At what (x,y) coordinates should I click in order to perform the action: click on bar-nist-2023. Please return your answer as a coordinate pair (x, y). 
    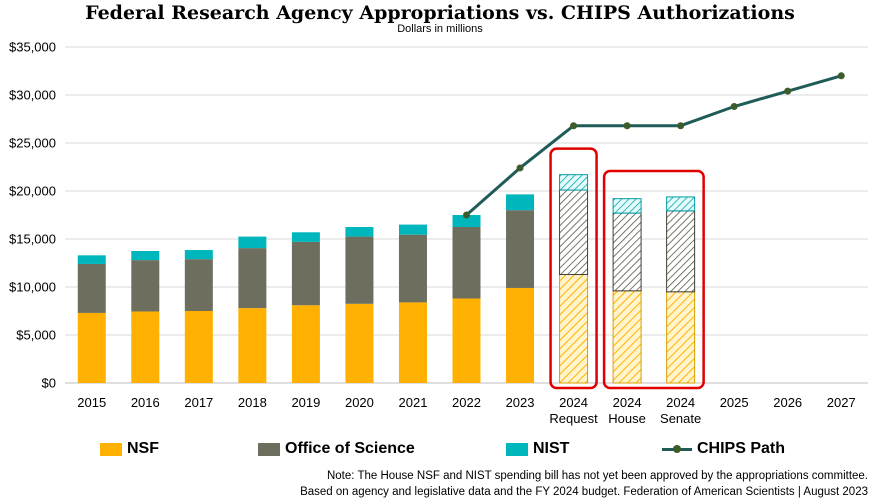
    Looking at the image, I should click on (520, 202).